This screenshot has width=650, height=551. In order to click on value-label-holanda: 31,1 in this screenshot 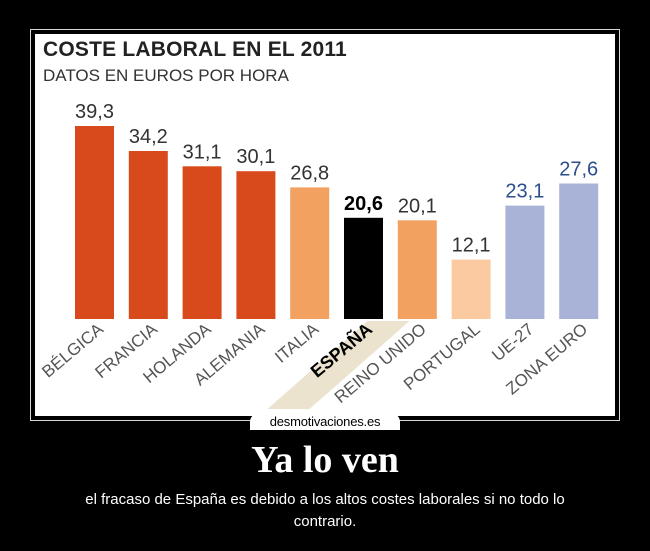, I will do `click(202, 152)`.